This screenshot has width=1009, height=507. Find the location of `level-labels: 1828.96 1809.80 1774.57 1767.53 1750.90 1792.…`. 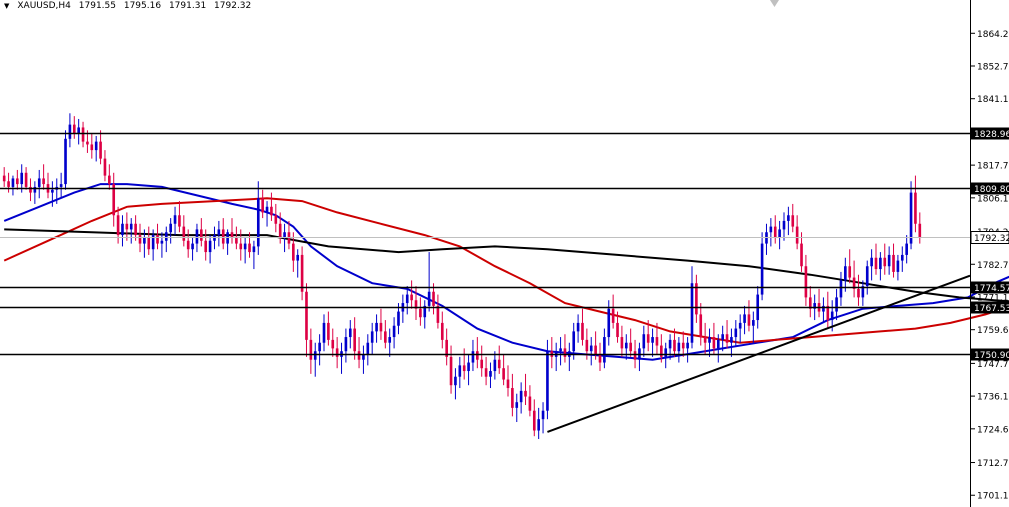

level-labels: 1828.96 1809.80 1774.57 1767.53 1750.90 1792.… is located at coordinates (989, 244).